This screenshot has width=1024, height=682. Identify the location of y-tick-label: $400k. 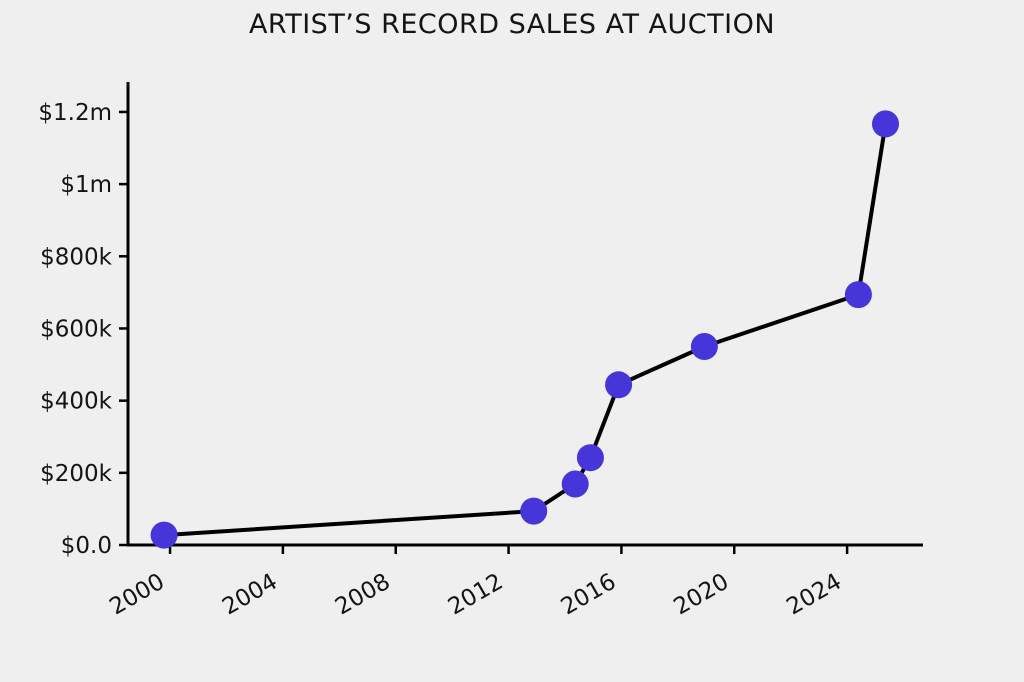
(76, 402).